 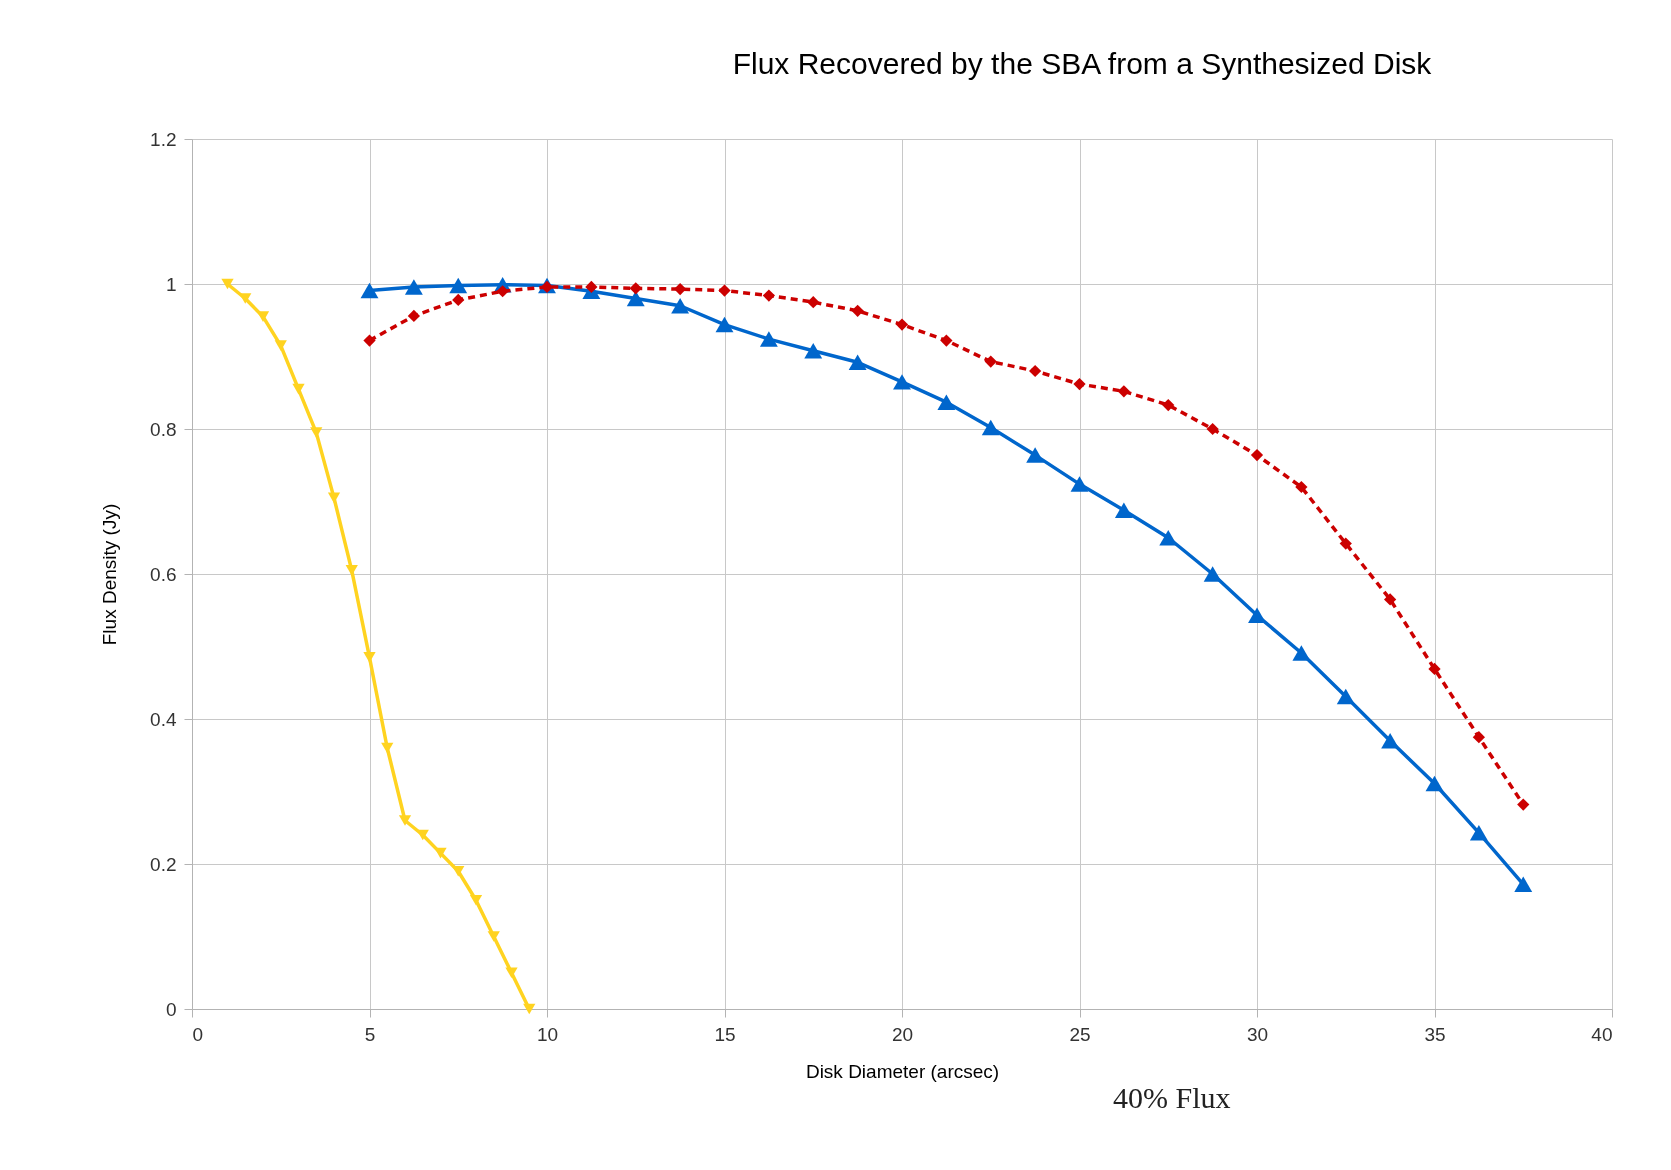 What do you see at coordinates (171, 284) in the screenshot?
I see `y-tick-label: 1` at bounding box center [171, 284].